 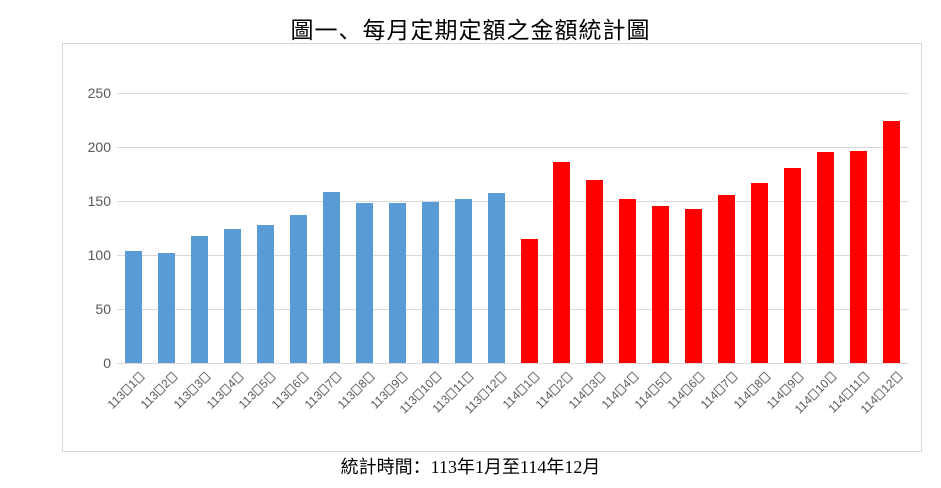 What do you see at coordinates (364, 283) in the screenshot?
I see `bar-113年8月` at bounding box center [364, 283].